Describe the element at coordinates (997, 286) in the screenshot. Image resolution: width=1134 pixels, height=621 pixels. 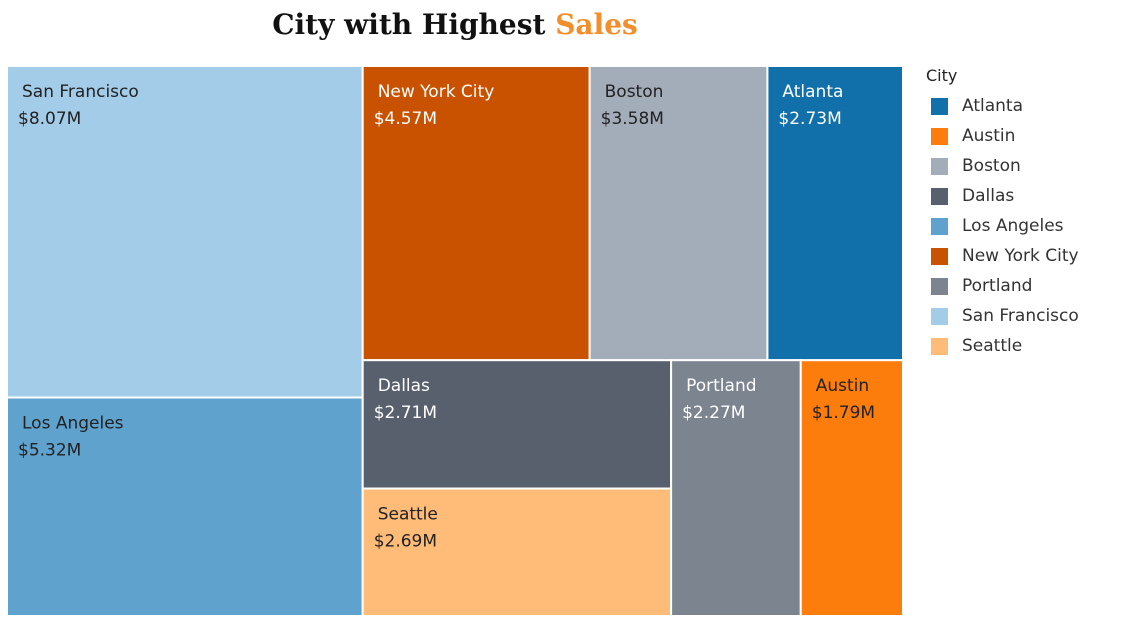
I see `legend-label: Portland` at that location.